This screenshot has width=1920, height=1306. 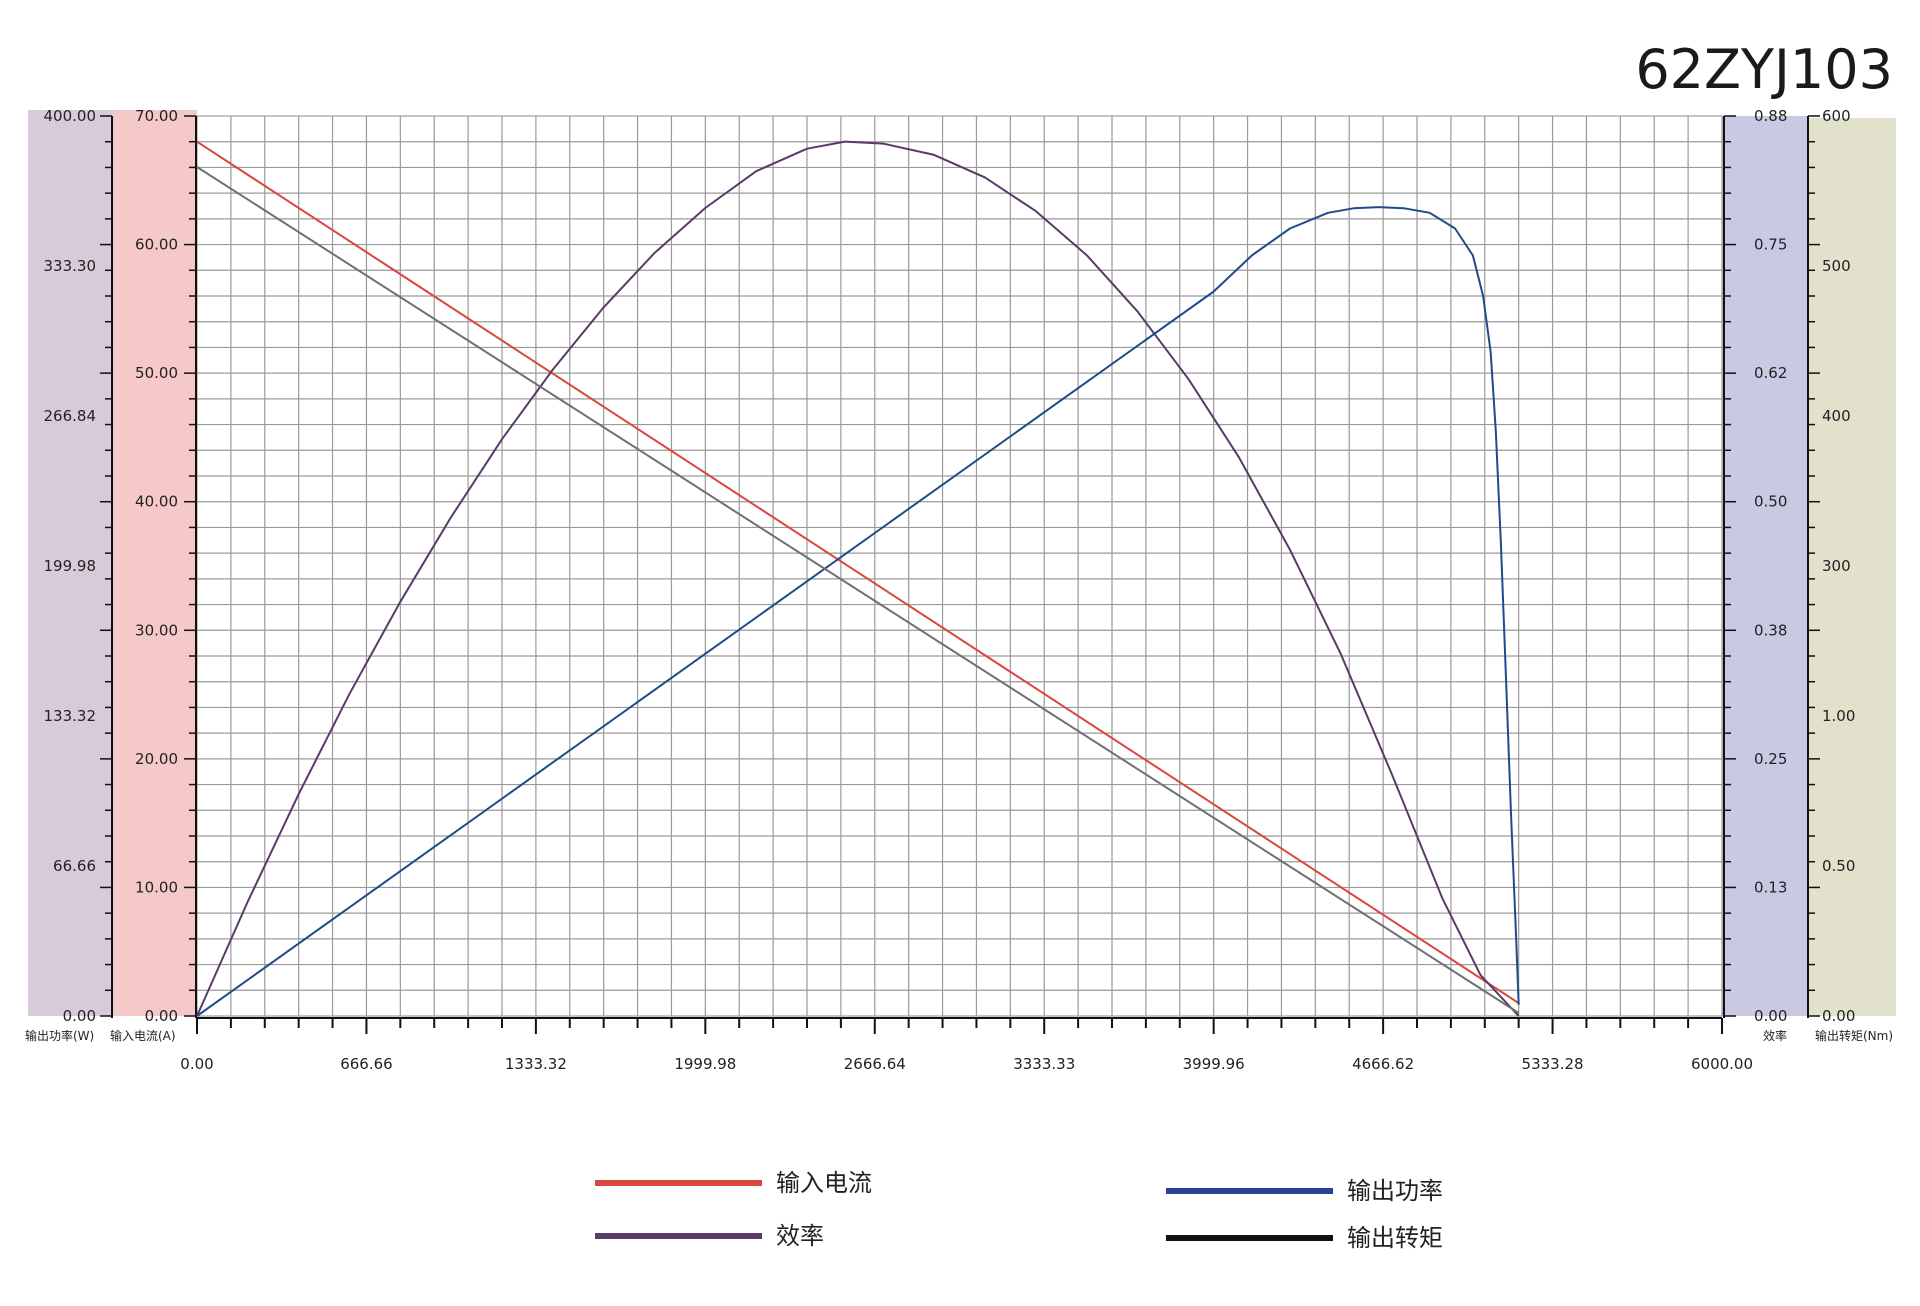 I want to click on current-tick-label: 40.00, so click(x=156, y=502).